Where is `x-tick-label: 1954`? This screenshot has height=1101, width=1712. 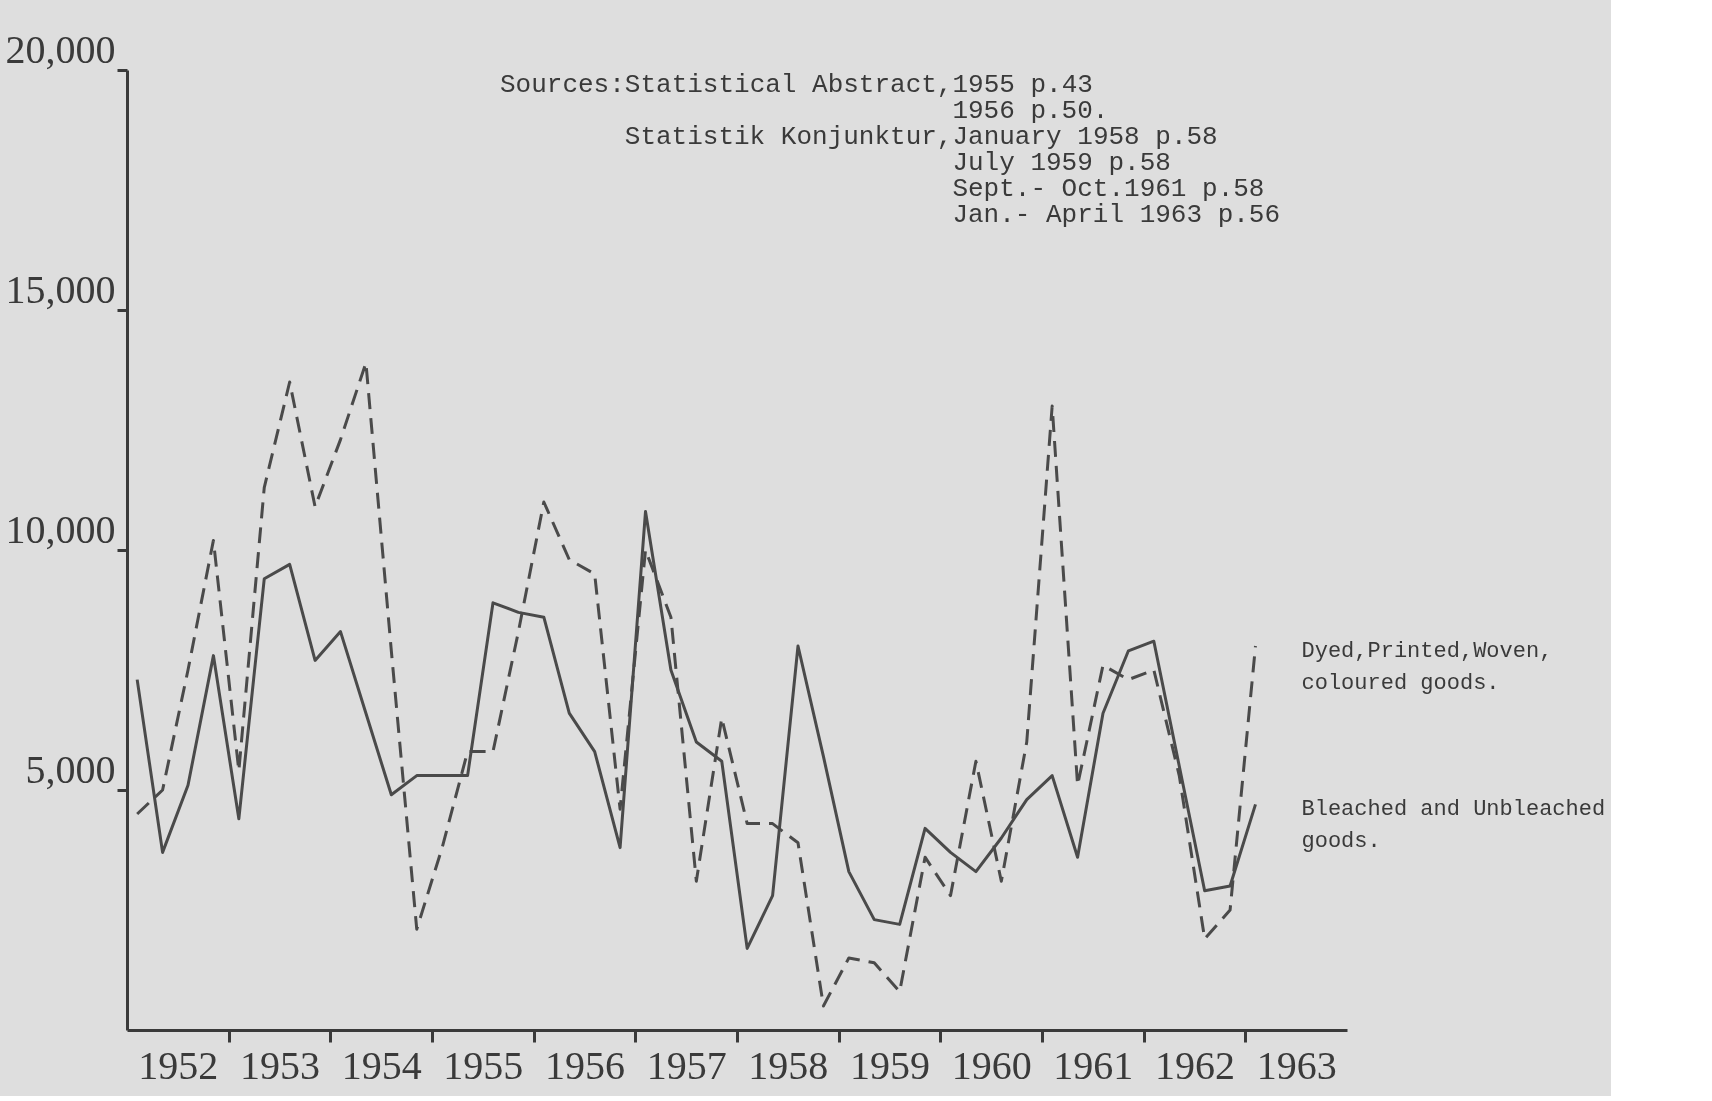 x-tick-label: 1954 is located at coordinates (381, 1065).